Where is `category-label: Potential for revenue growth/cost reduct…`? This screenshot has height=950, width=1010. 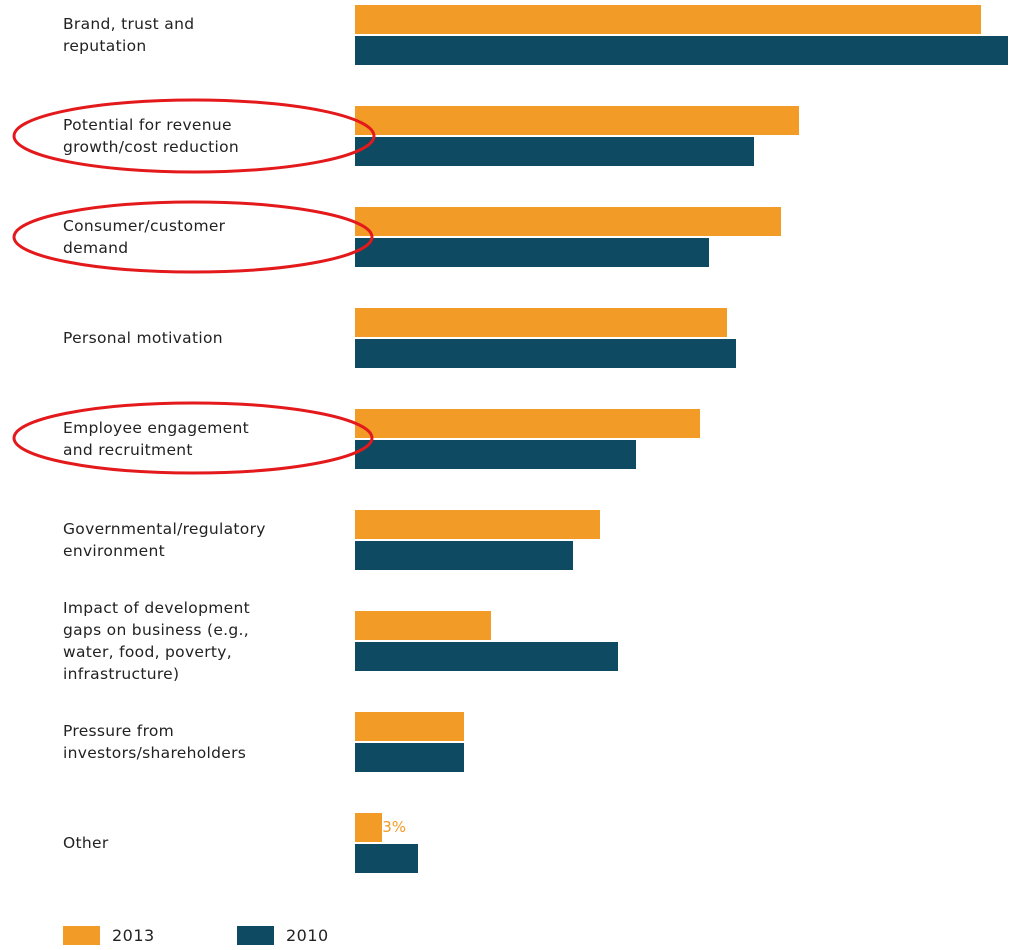
category-label: Potential for revenue growth/cost reduct… is located at coordinates (151, 136).